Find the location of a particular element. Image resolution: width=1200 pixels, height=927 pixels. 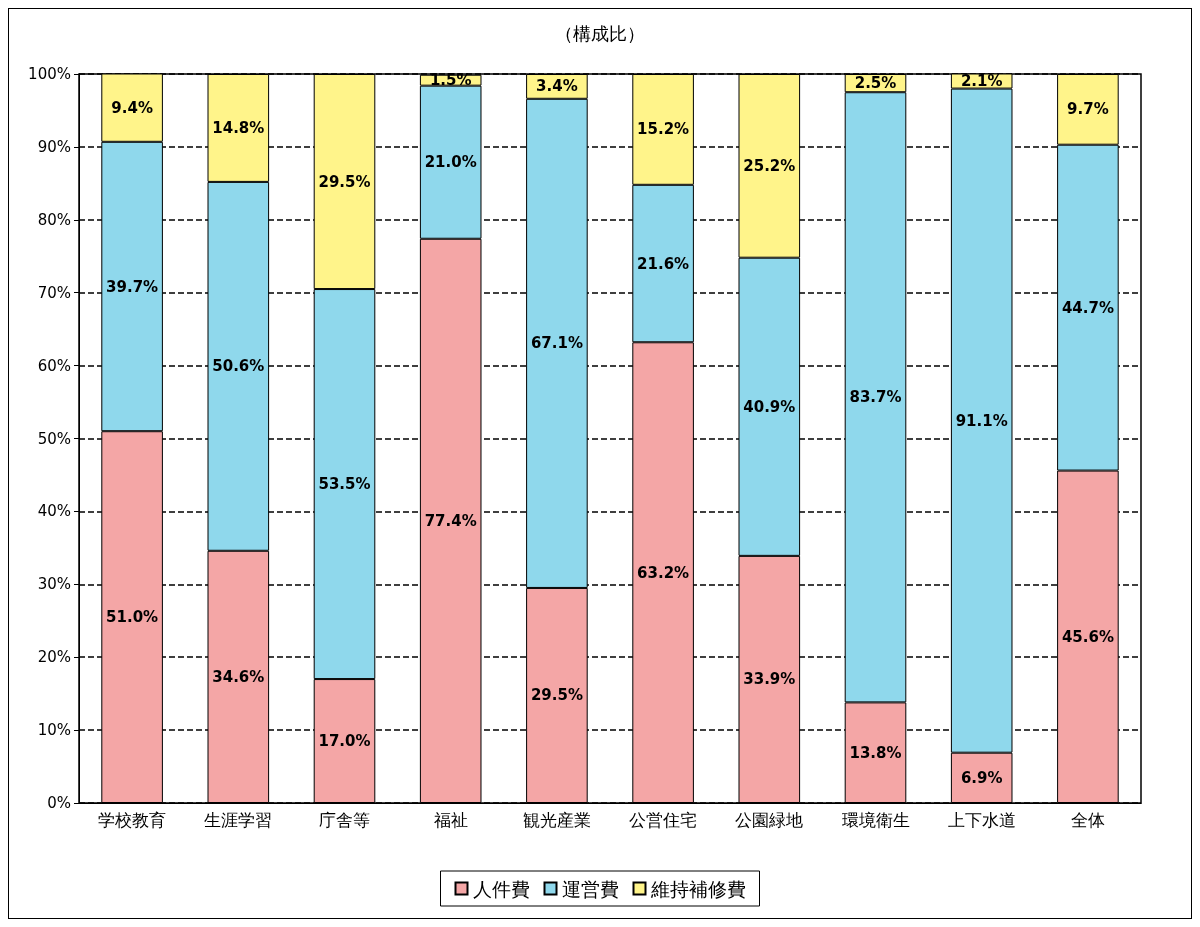

data-label: 2.1% is located at coordinates (981, 81).